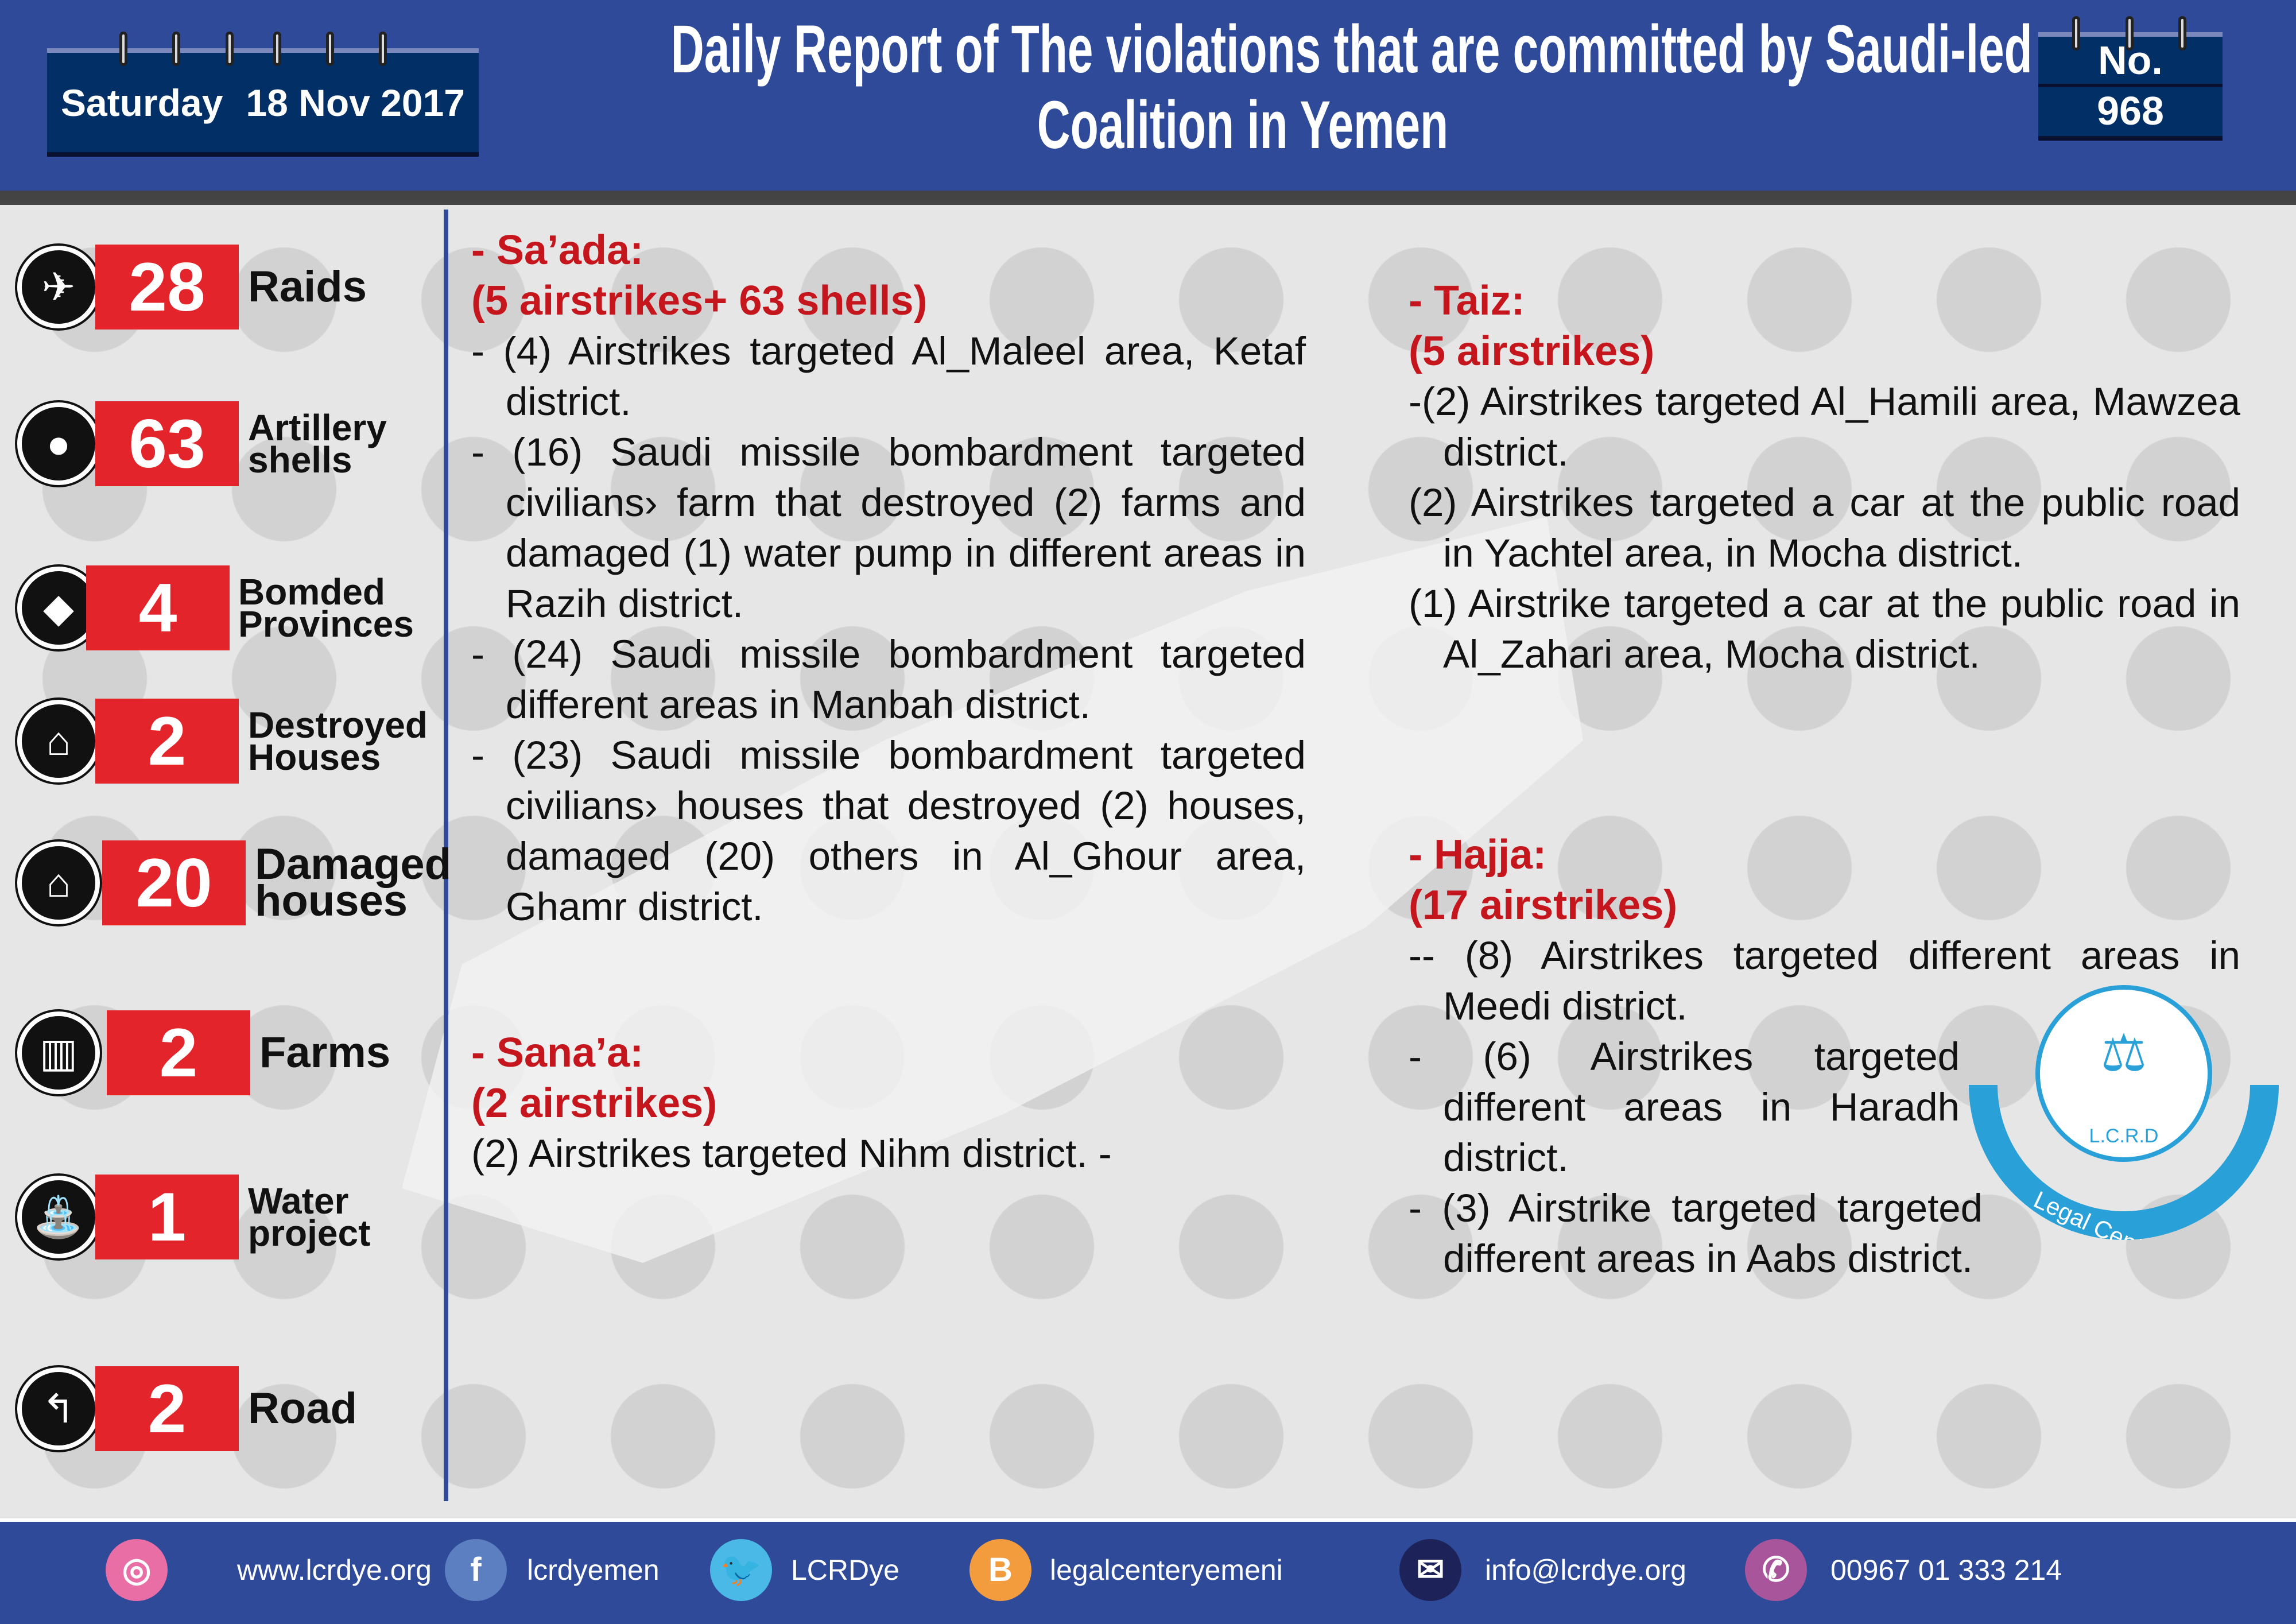  I want to click on section-title: - Sana’a:, so click(557, 1053).